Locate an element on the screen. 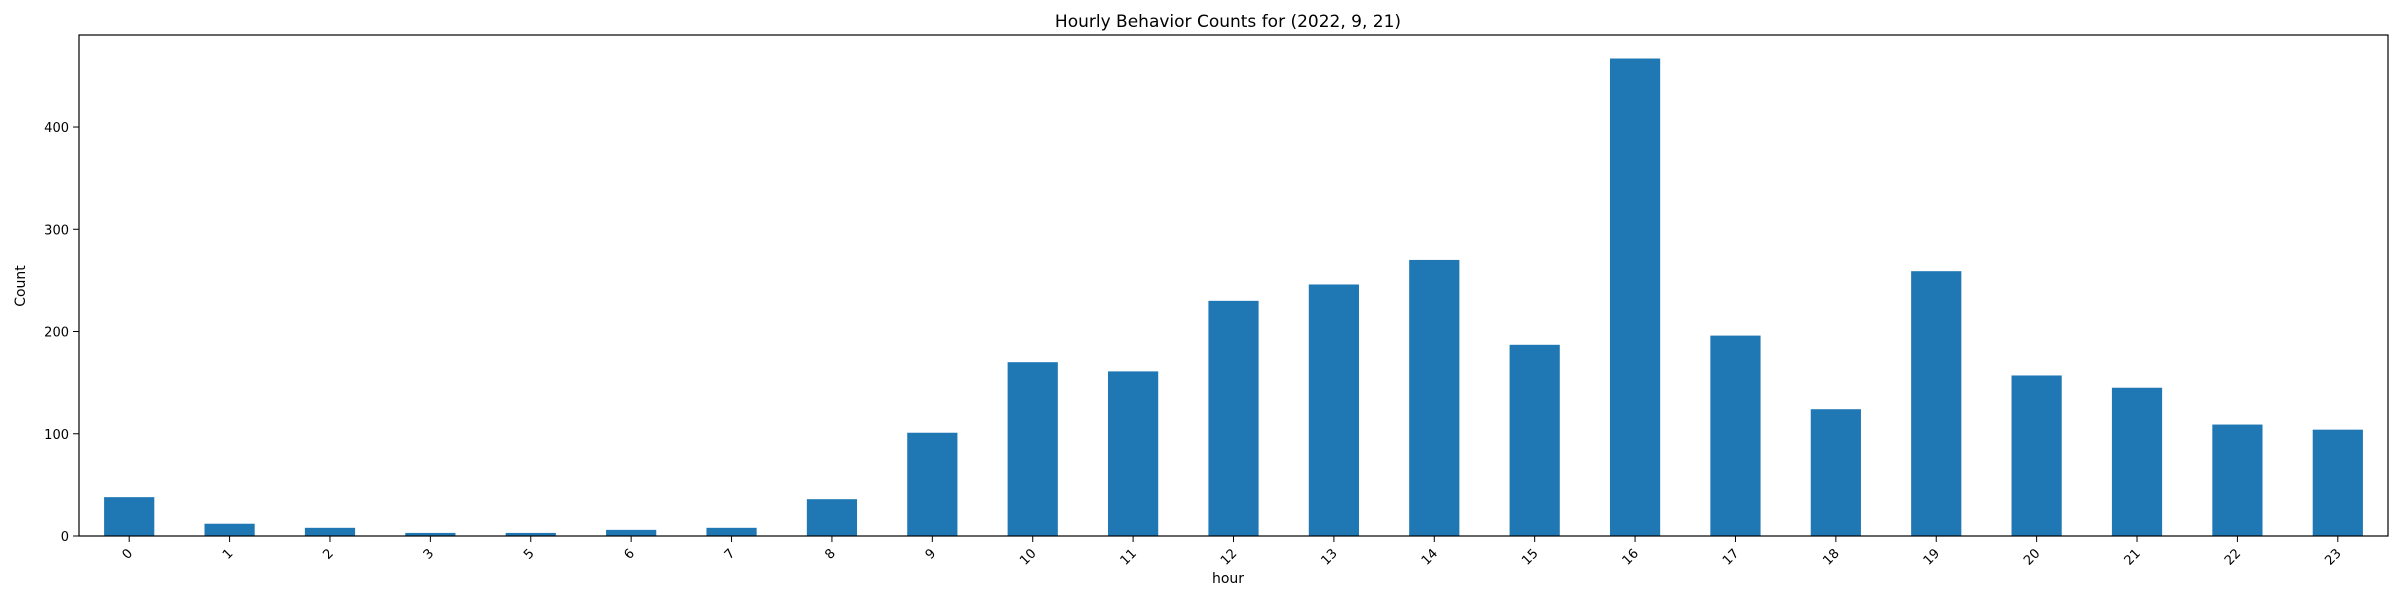 This screenshot has height=604, width=2400. y-tick-label: 300 is located at coordinates (56, 230).